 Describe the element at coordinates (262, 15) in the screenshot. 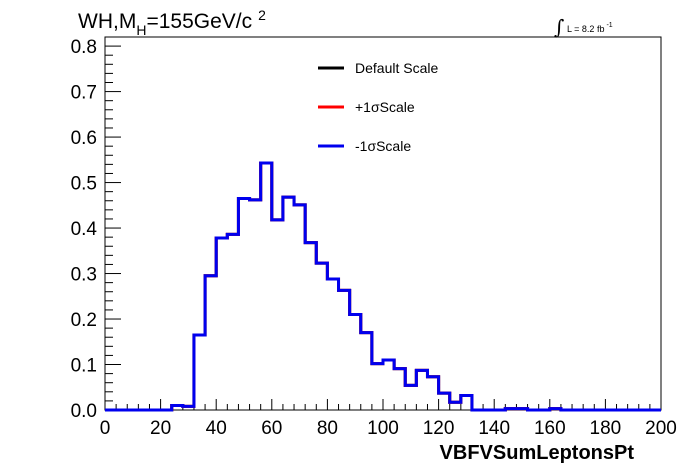

I see `chart-title-superscript: 2` at that location.